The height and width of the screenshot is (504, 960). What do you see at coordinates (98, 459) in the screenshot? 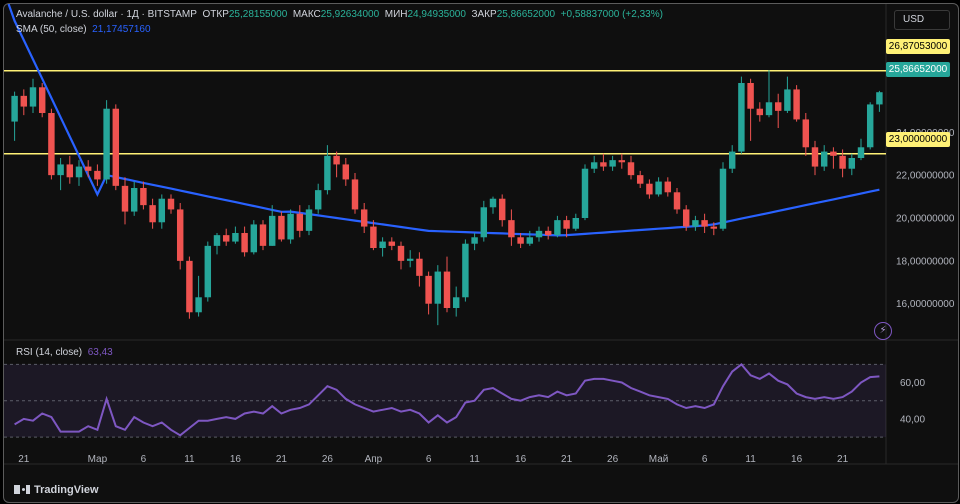
I see `time-tick-label: Мар` at bounding box center [98, 459].